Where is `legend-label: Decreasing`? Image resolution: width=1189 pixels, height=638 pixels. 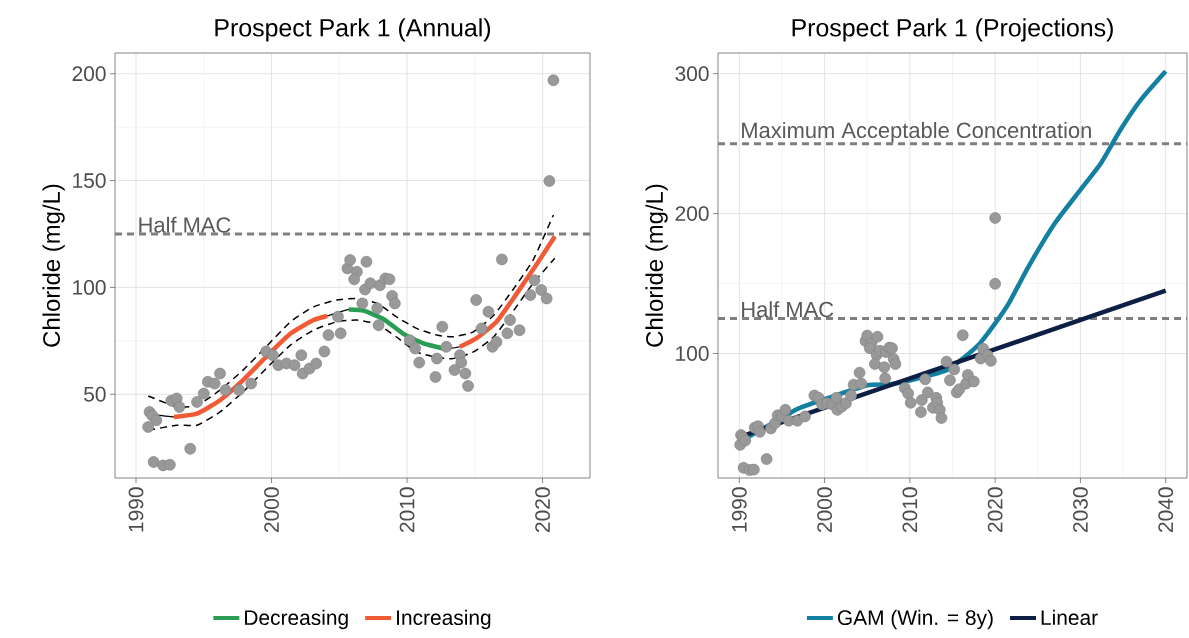
legend-label: Decreasing is located at coordinates (296, 619).